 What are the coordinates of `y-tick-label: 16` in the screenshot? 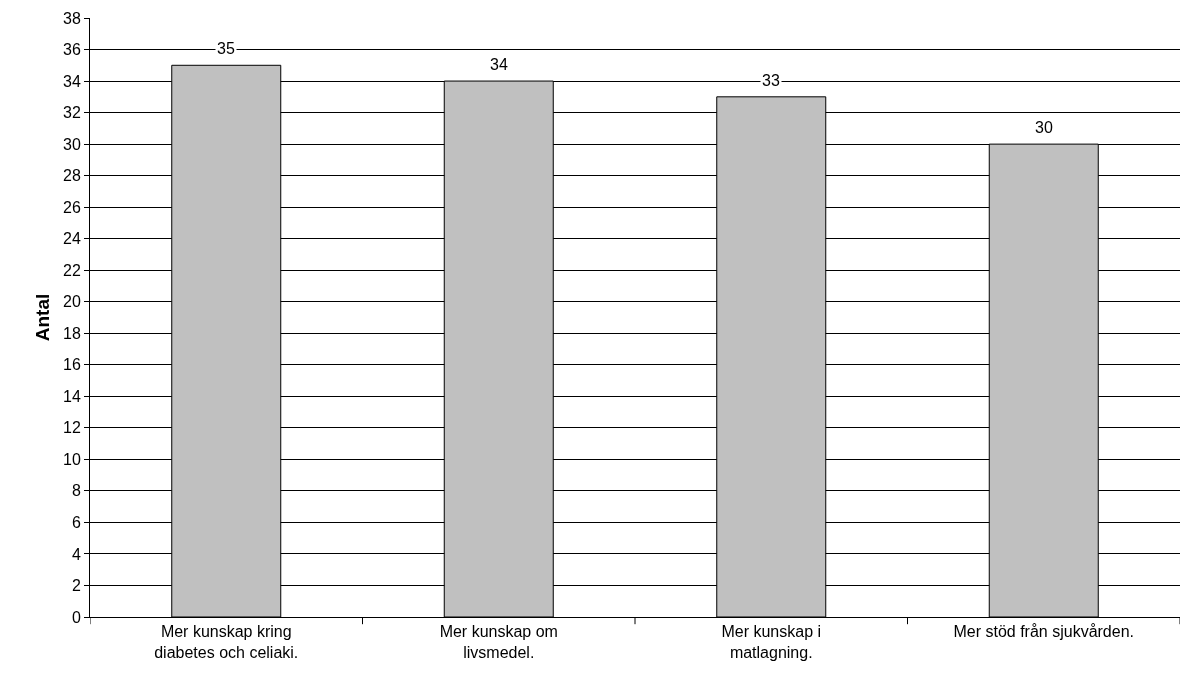 It's located at (72, 365).